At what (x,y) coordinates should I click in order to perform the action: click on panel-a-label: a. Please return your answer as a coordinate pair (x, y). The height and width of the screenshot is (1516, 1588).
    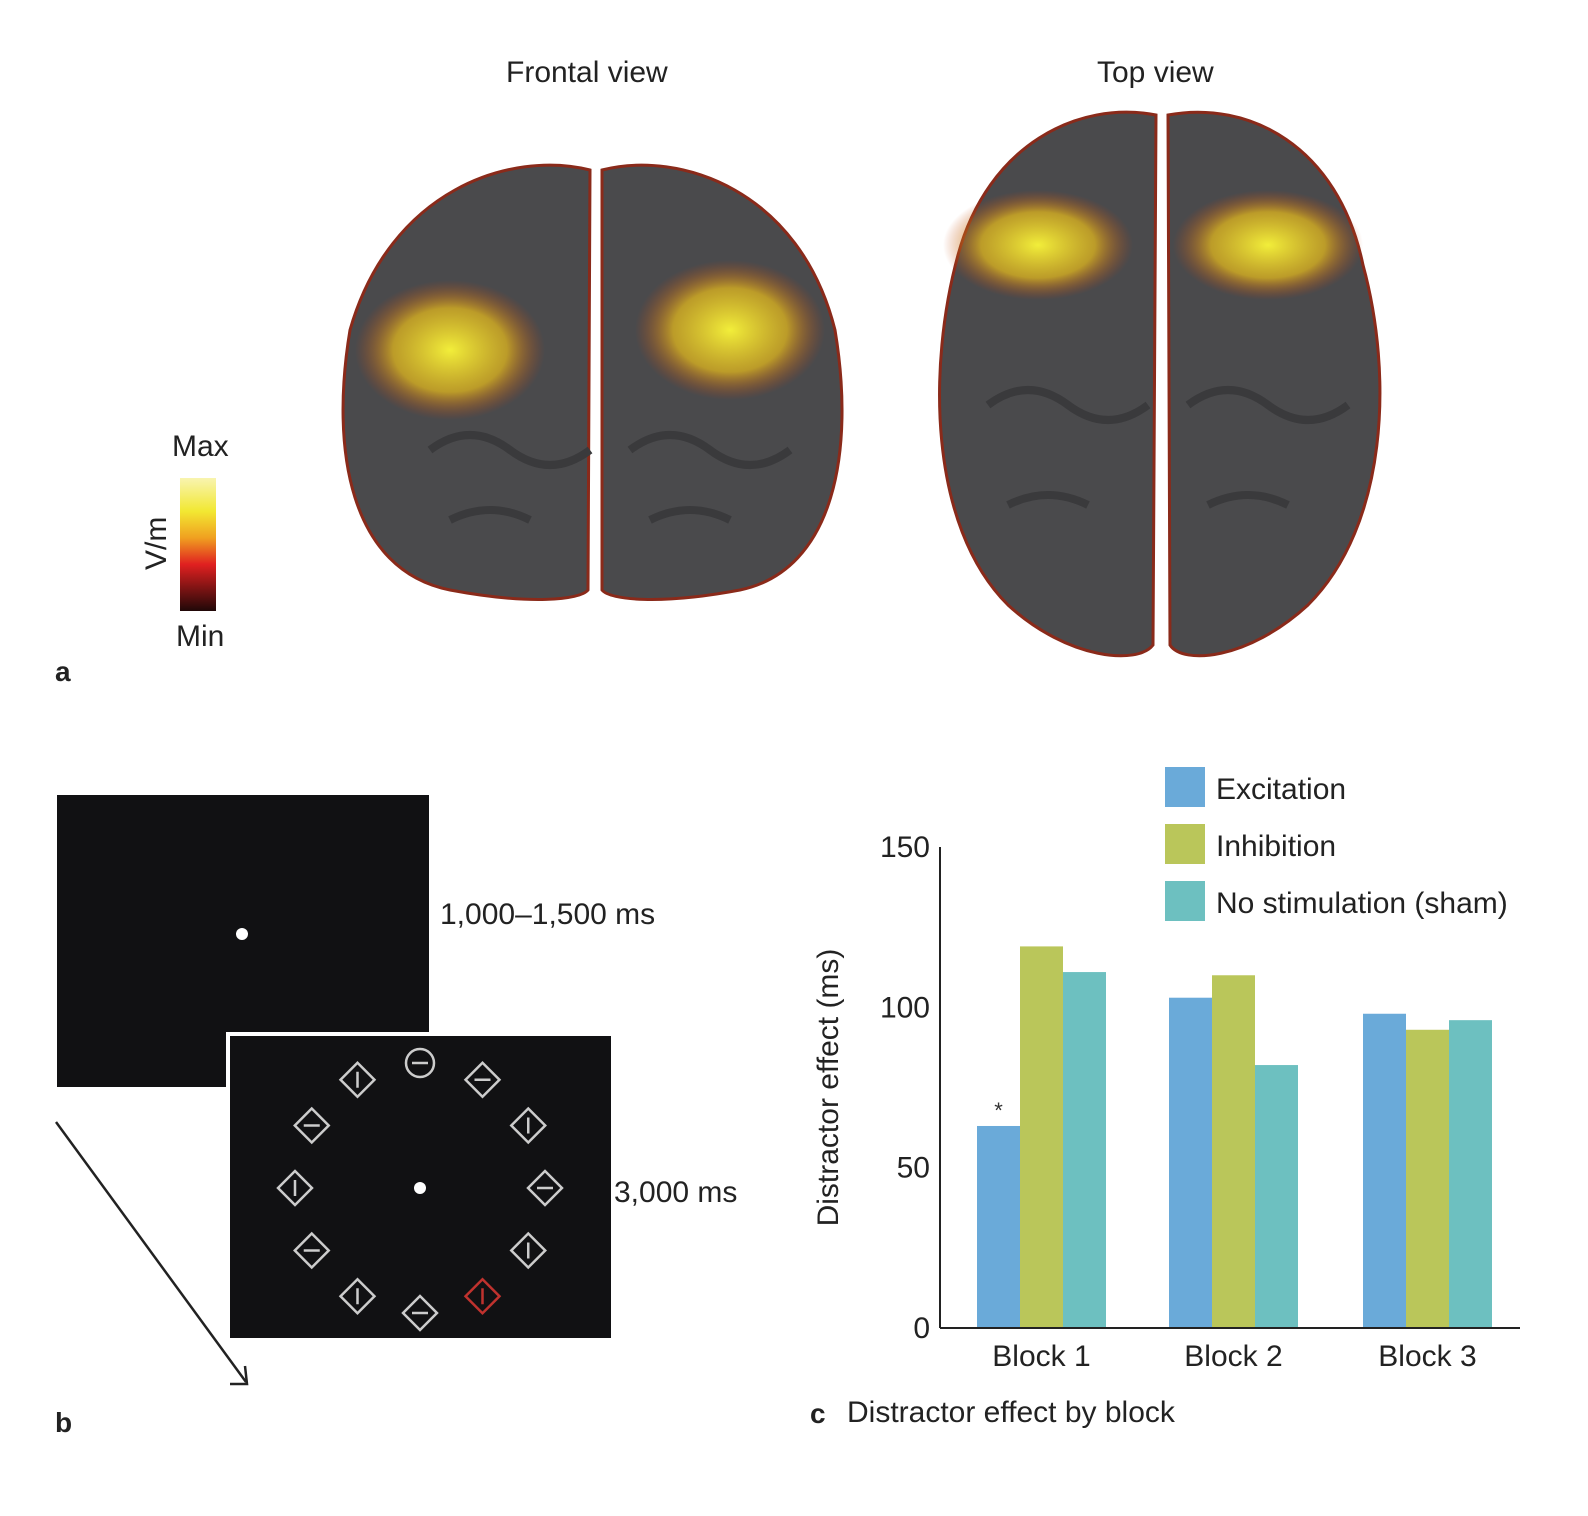
    Looking at the image, I should click on (63, 671).